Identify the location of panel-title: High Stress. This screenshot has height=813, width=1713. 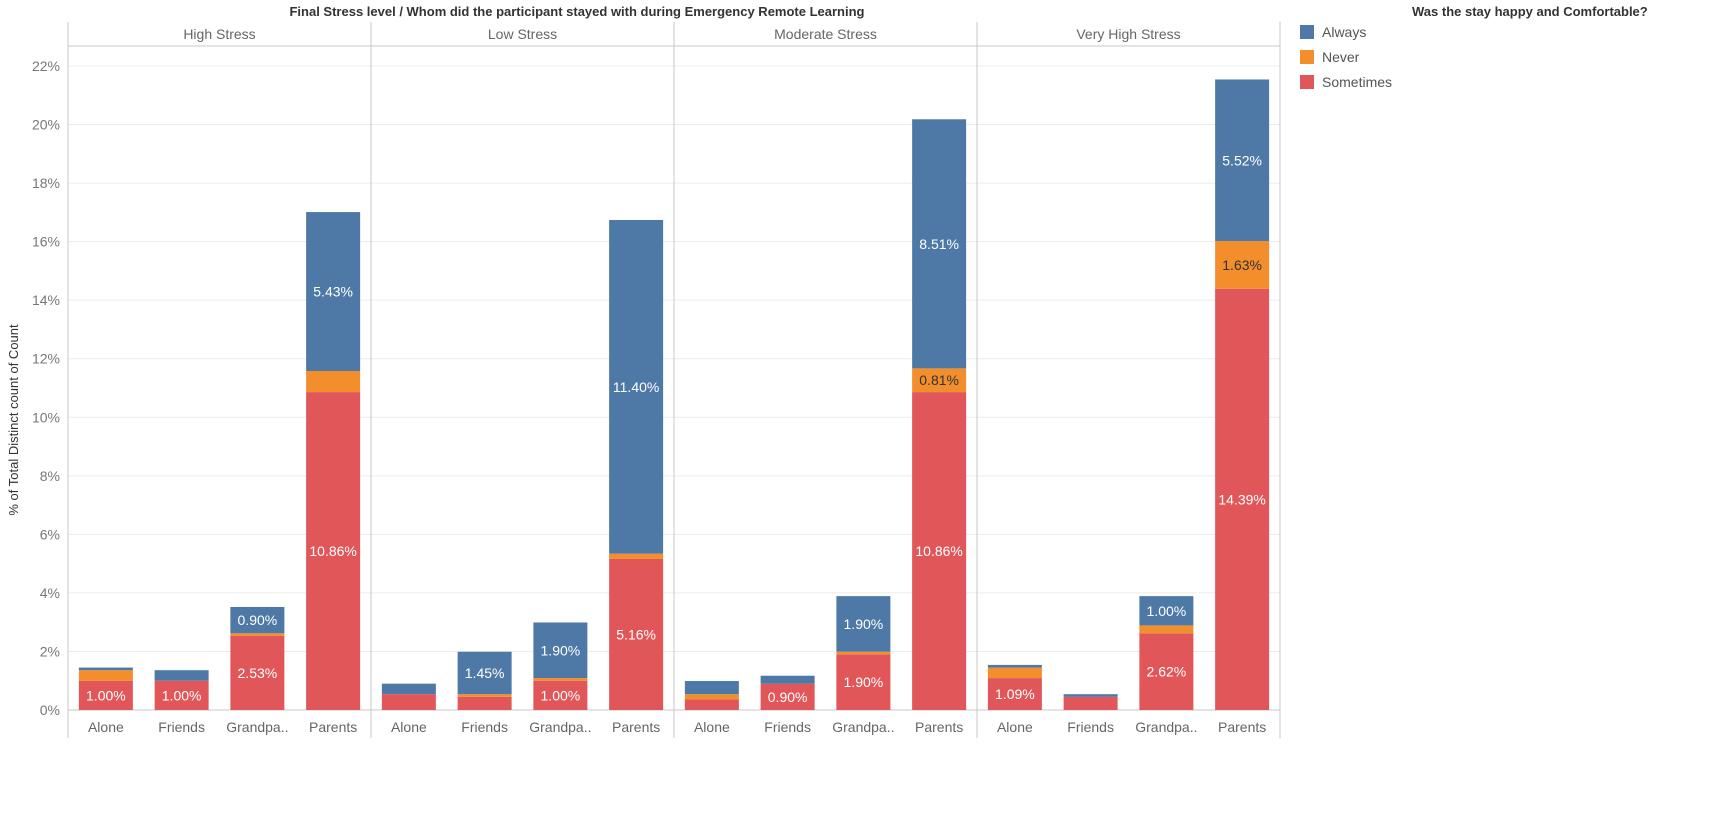
(219, 34).